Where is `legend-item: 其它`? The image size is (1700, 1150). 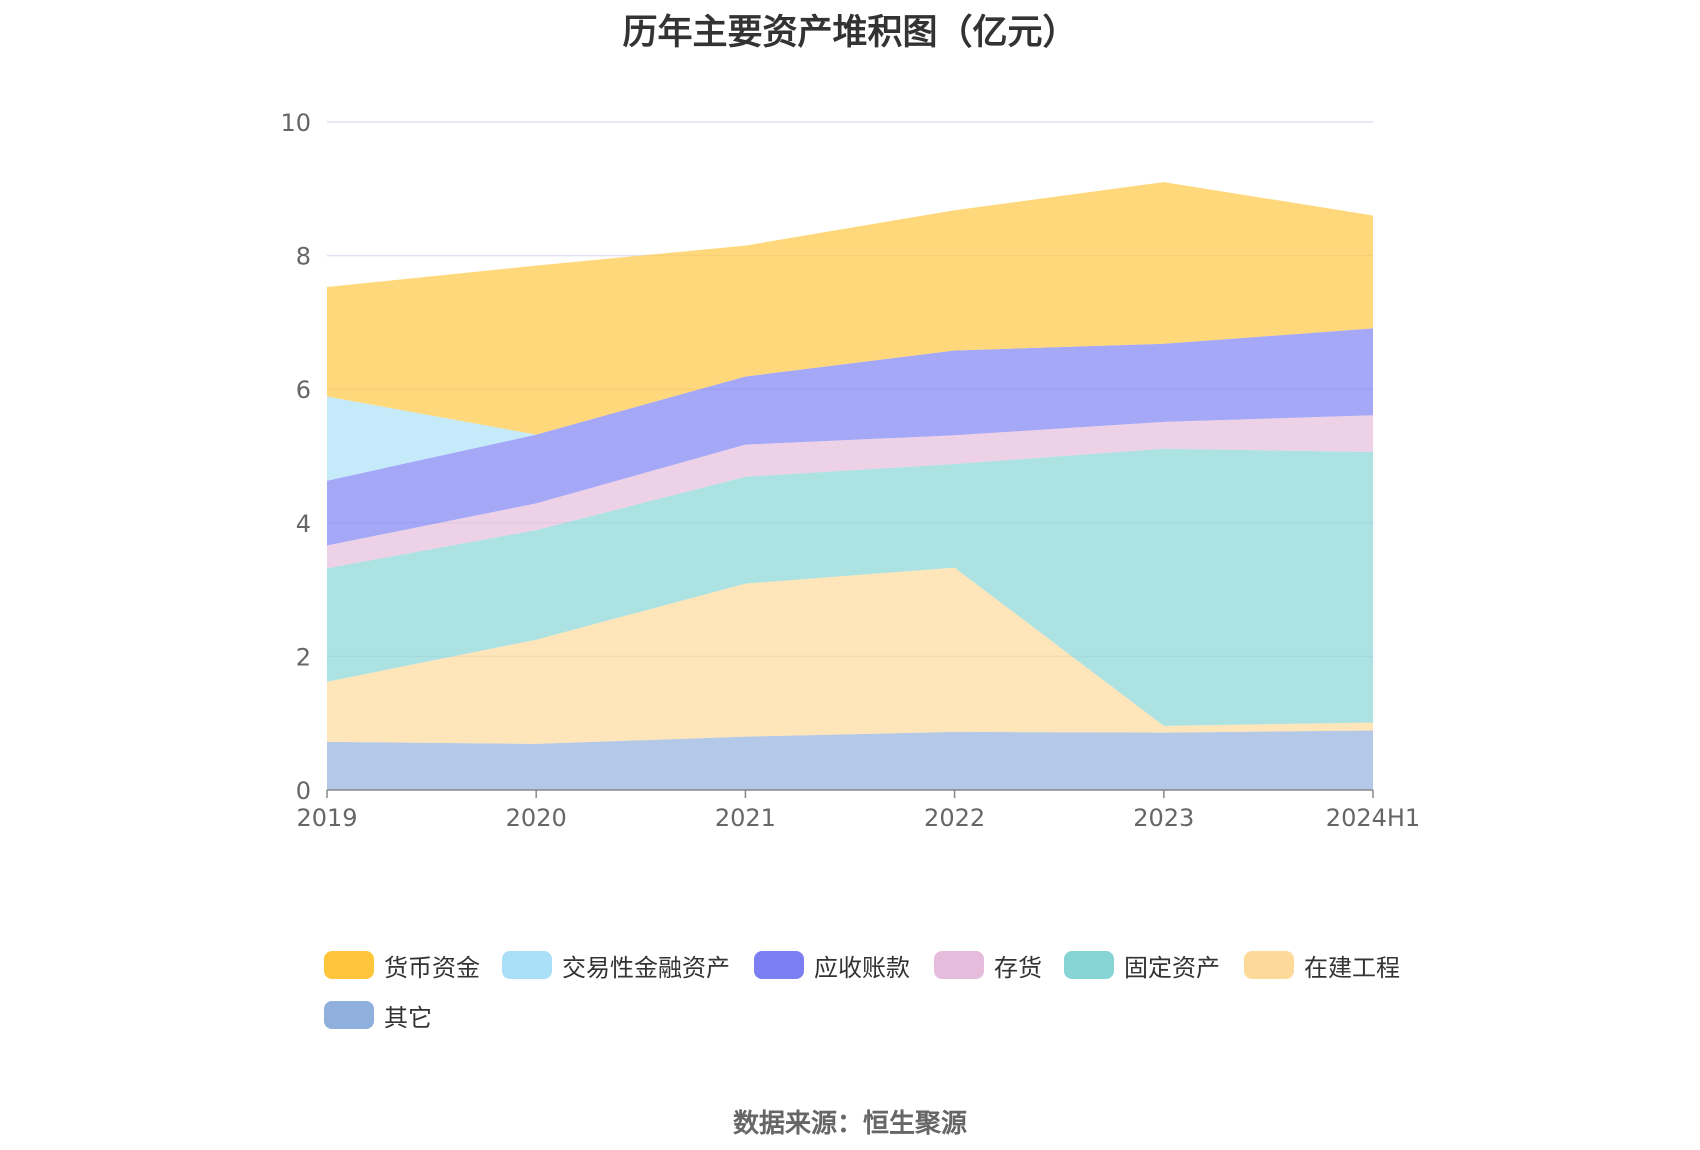
legend-item: 其它 is located at coordinates (378, 1016).